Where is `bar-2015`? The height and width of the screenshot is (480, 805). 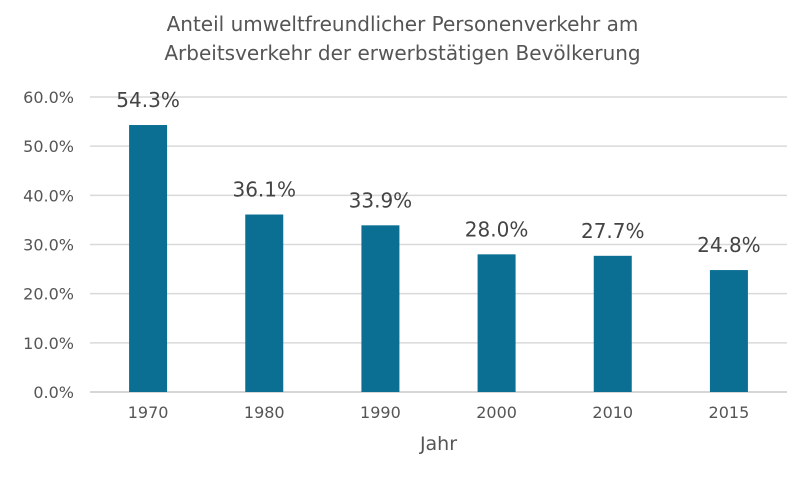
bar-2015 is located at coordinates (728, 331).